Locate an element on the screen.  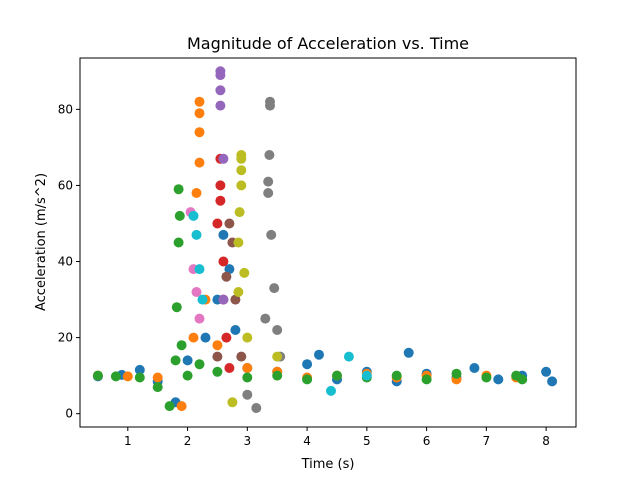
x-tick-label: 3 is located at coordinates (248, 441).